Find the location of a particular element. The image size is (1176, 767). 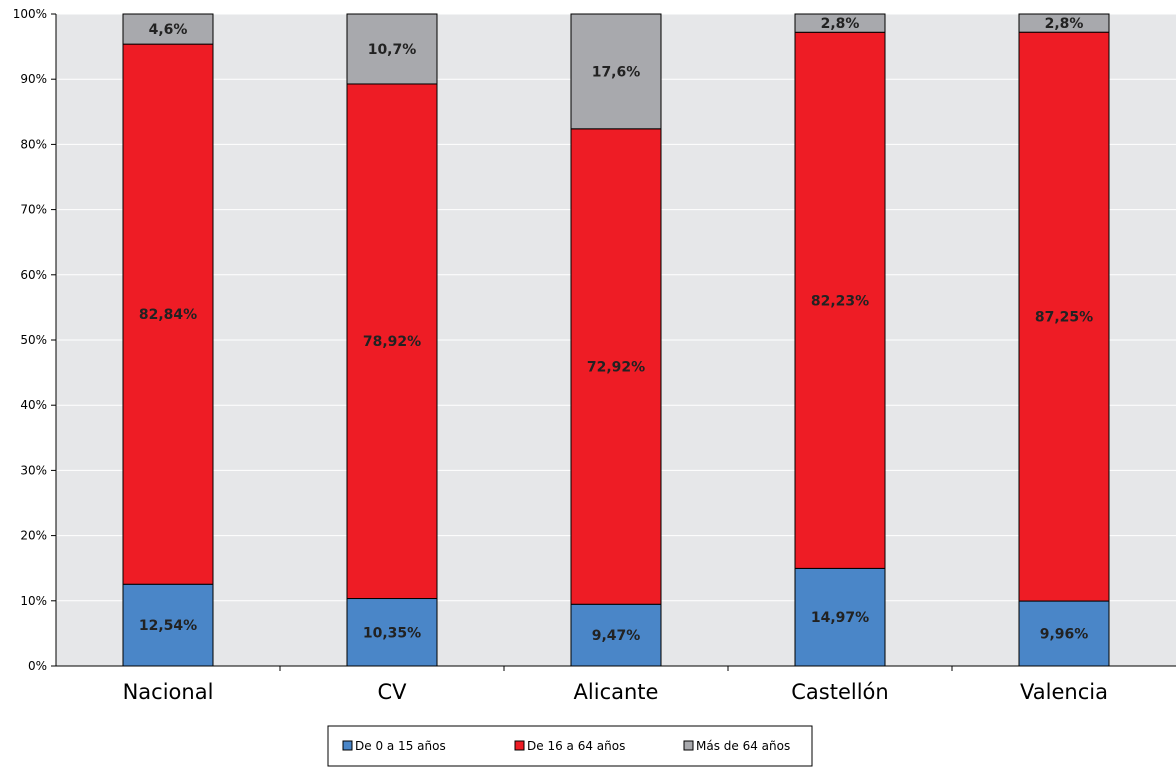

data-label: 12,54% is located at coordinates (168, 626).